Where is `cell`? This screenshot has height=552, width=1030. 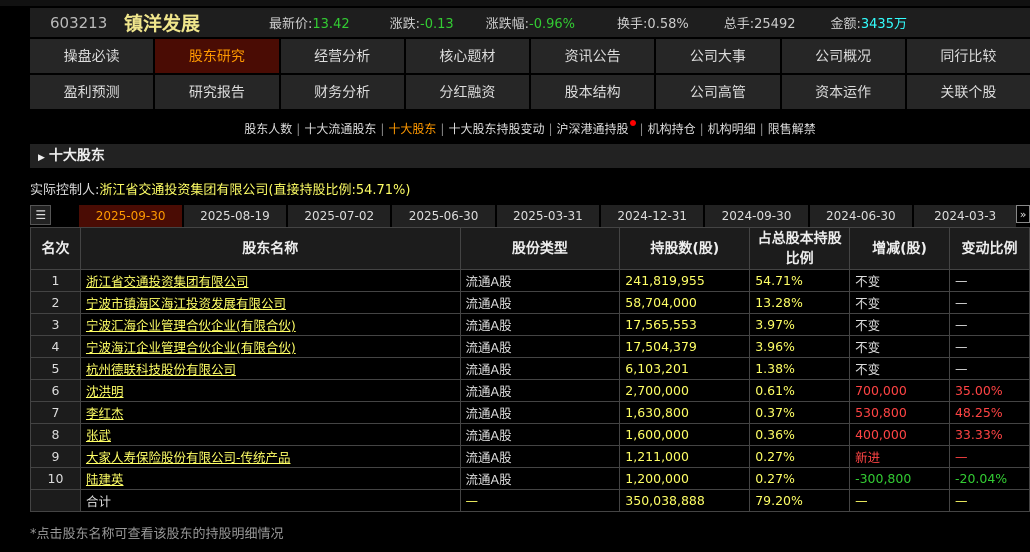 cell is located at coordinates (55, 500).